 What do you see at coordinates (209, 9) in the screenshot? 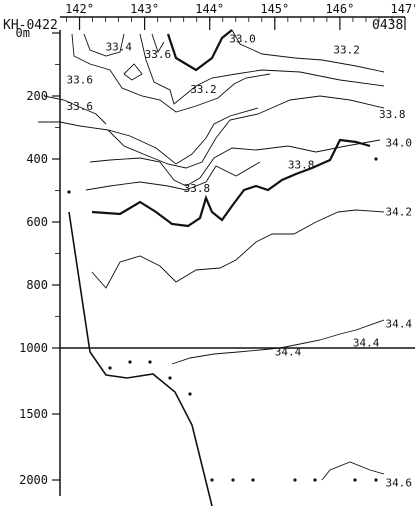
I see `x-tick-label: 144°` at bounding box center [209, 9].